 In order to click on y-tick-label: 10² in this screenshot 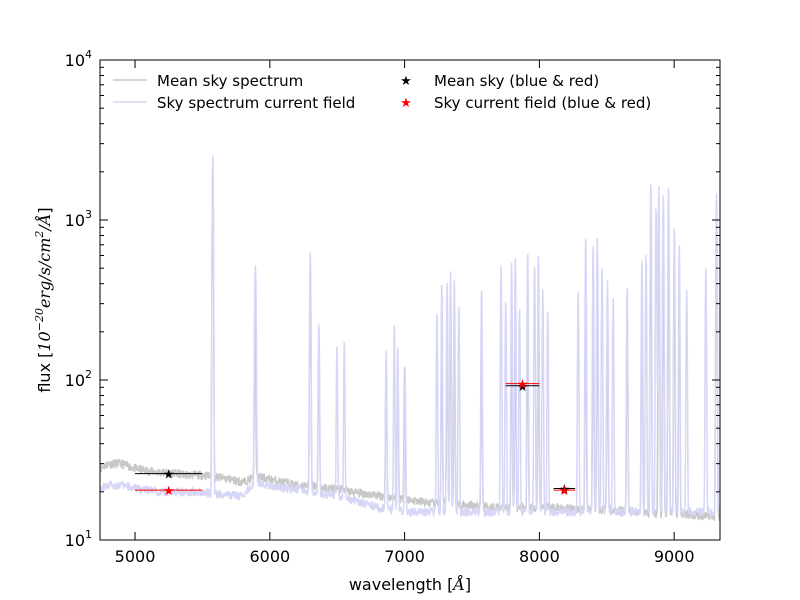, I will do `click(78, 379)`.